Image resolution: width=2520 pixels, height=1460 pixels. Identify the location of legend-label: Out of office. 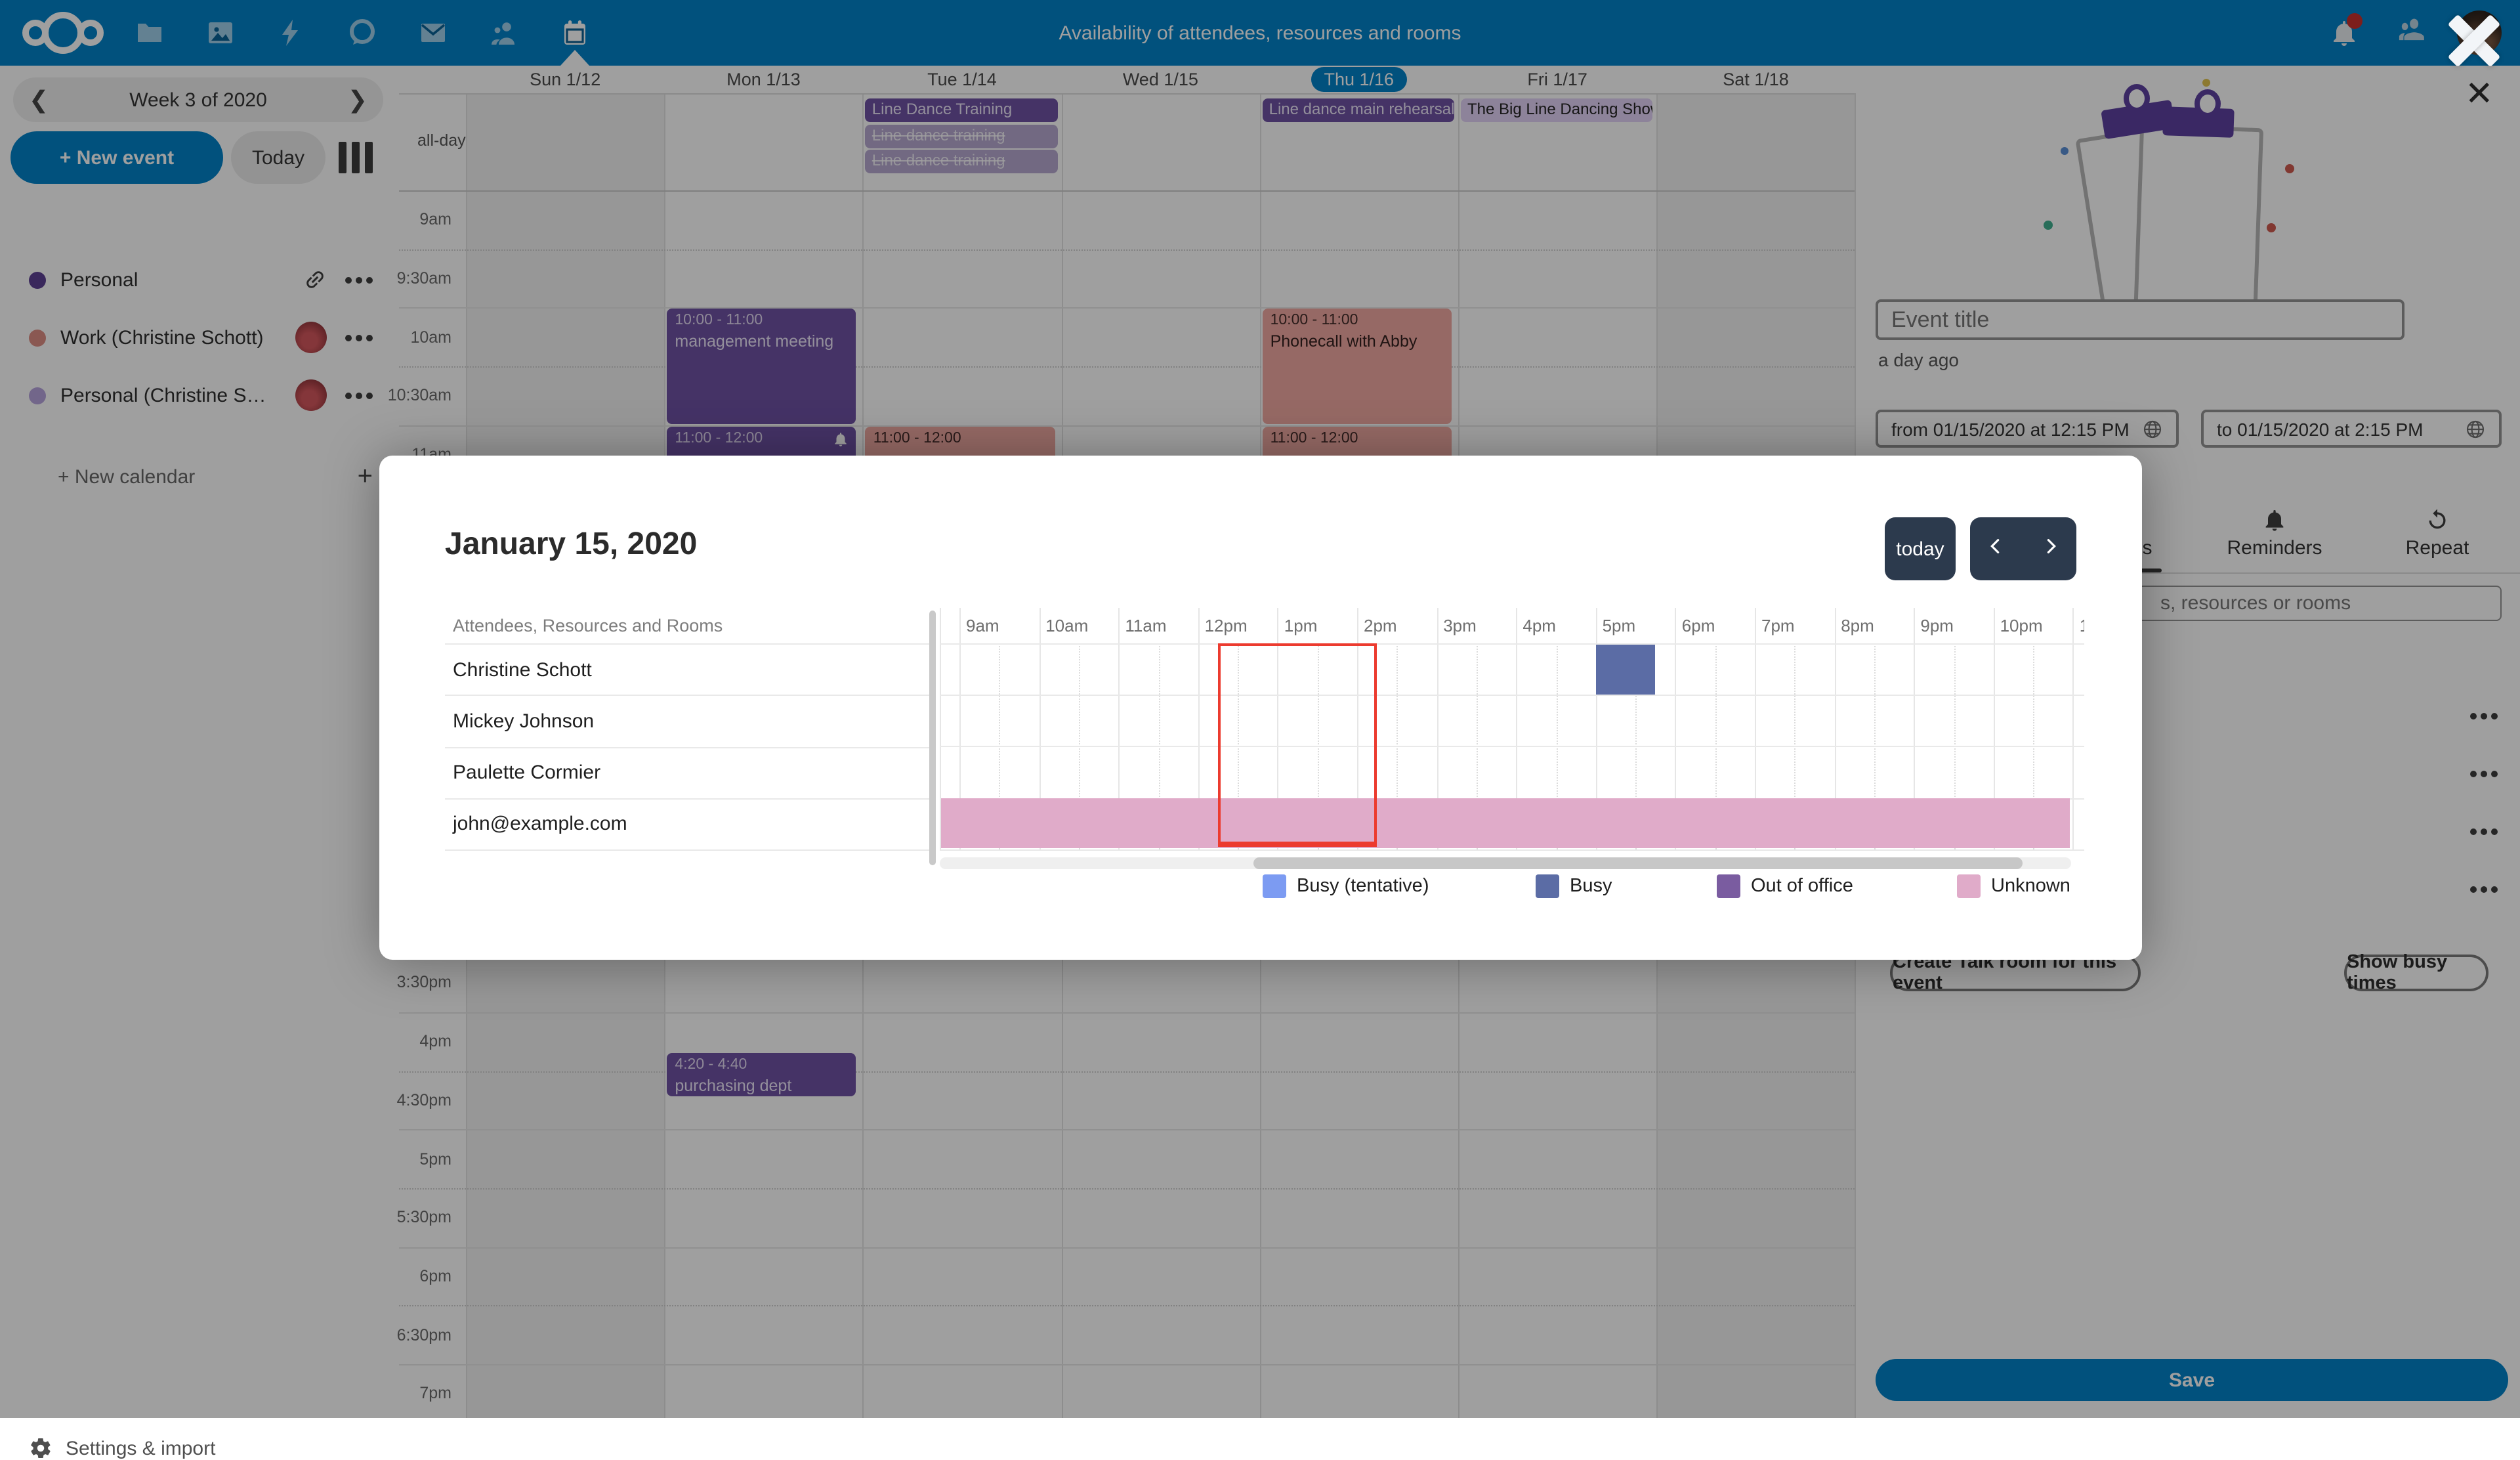
(1802, 886).